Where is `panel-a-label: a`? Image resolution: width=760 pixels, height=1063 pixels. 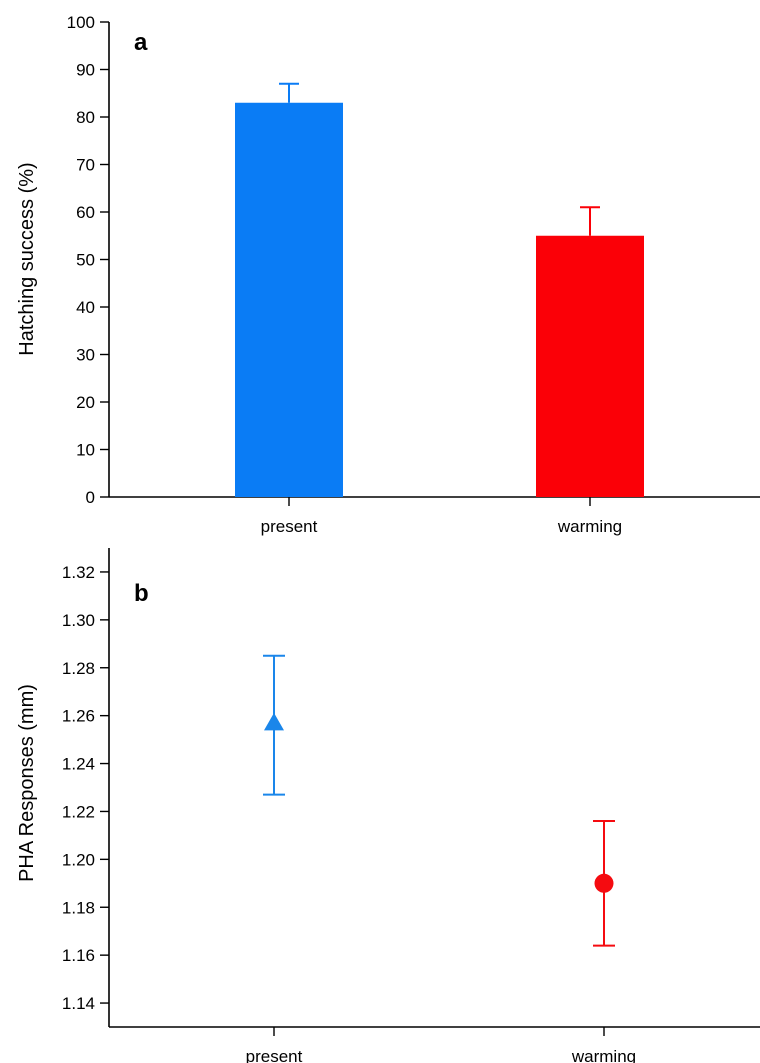 panel-a-label: a is located at coordinates (141, 42).